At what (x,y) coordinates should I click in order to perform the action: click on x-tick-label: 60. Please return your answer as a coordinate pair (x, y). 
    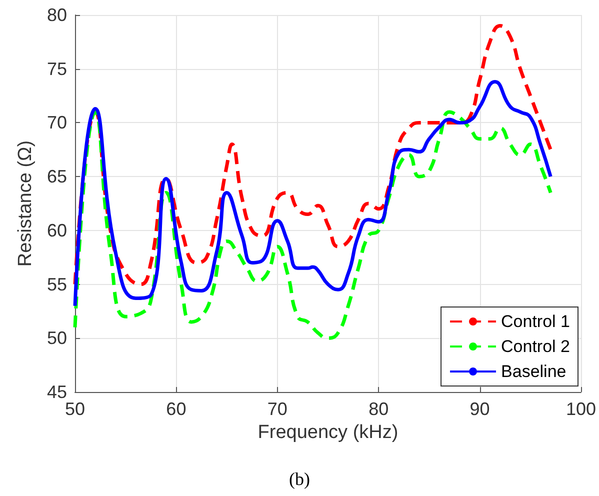
    Looking at the image, I should click on (176, 409).